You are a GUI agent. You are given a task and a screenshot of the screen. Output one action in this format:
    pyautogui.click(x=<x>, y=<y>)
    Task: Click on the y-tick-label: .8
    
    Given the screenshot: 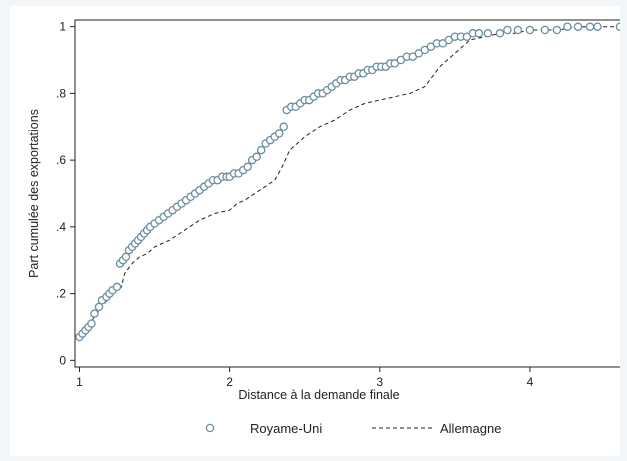 What is the action you would take?
    pyautogui.click(x=61, y=93)
    